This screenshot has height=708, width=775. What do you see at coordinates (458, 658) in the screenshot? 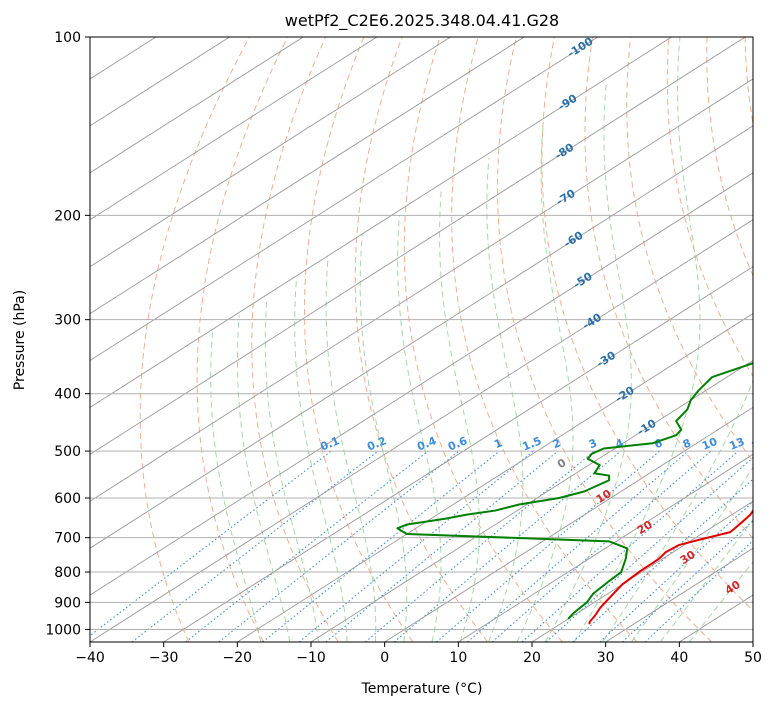
I see `x-tick-label: 10` at bounding box center [458, 658].